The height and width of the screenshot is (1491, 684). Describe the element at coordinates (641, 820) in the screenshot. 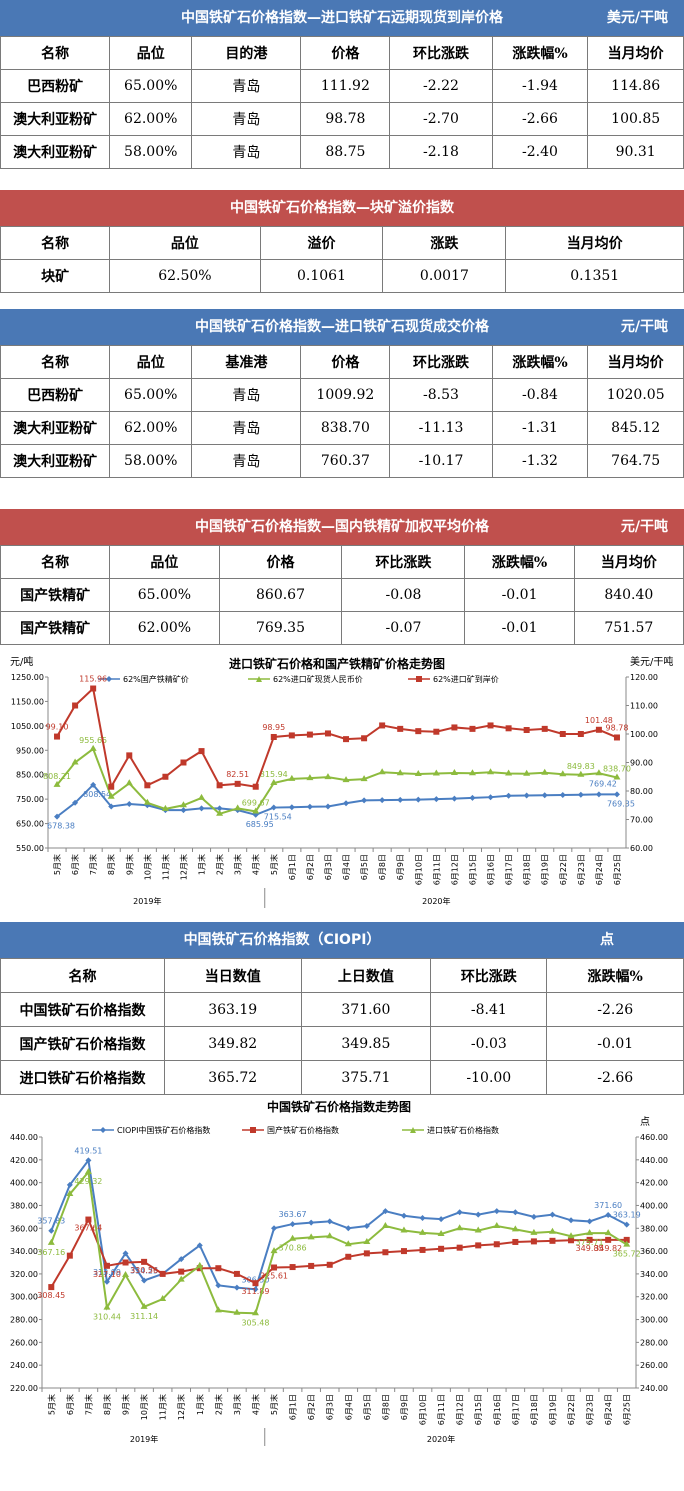

I see `y2-tick-label: 70.00` at that location.